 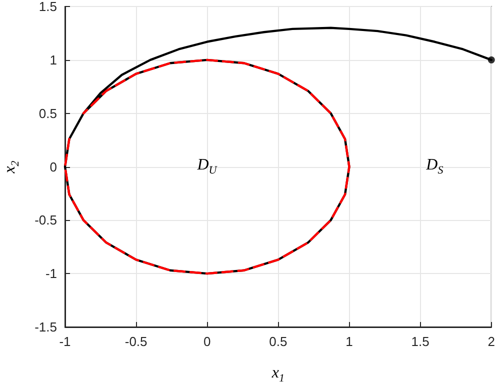 I want to click on y-tick-label: 1, so click(x=53, y=60).